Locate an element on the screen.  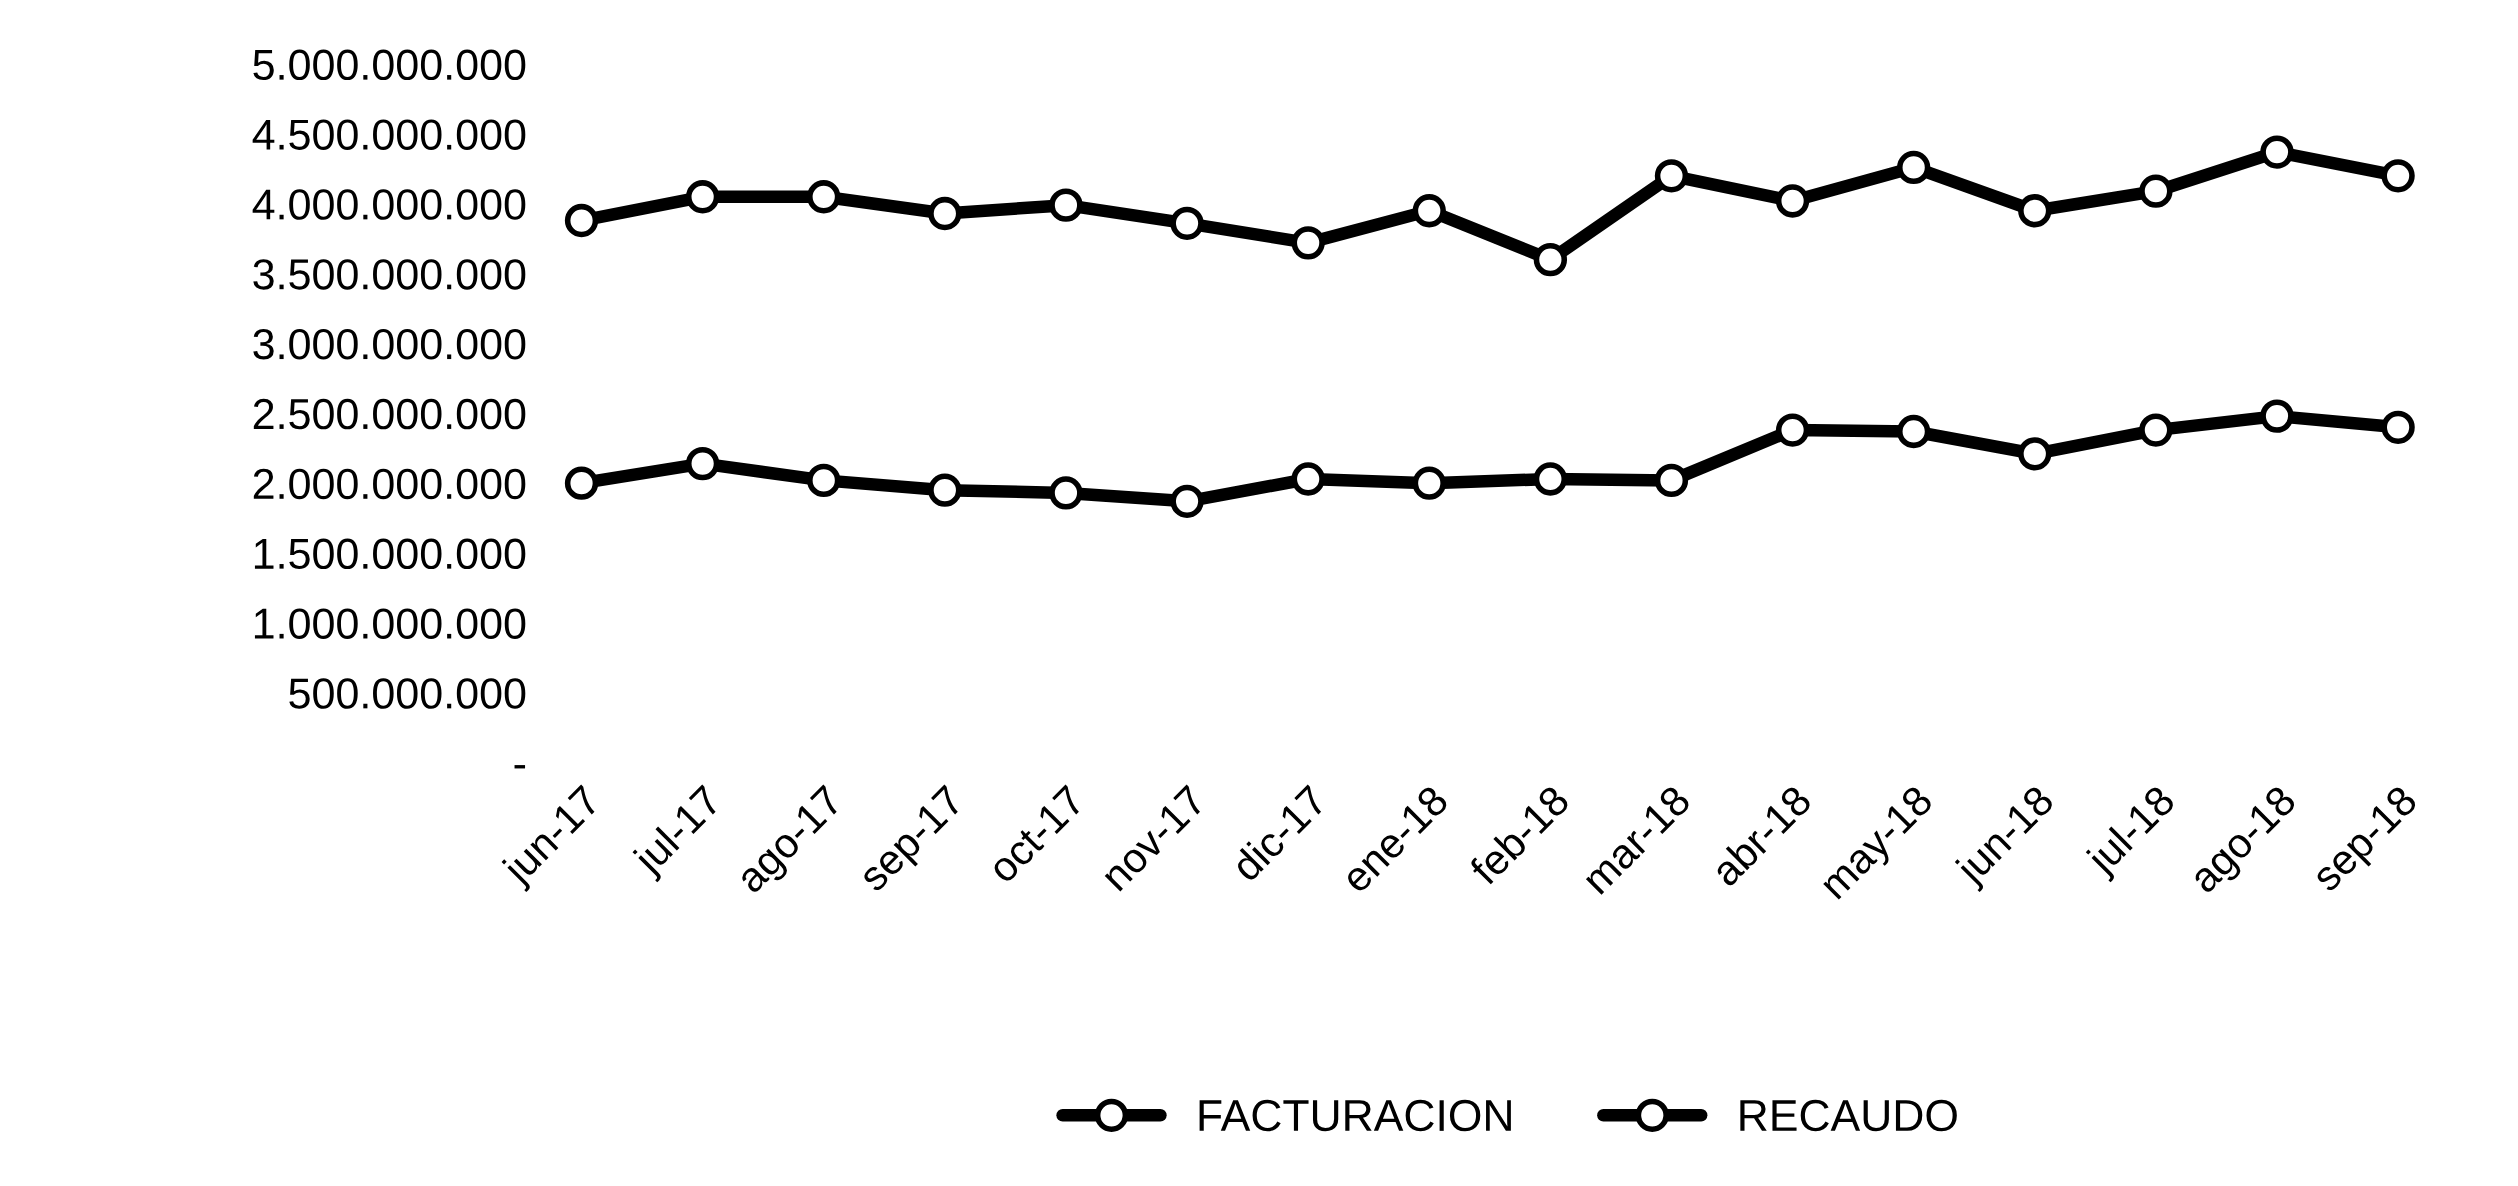
legend-label: RECAUDO is located at coordinates (1848, 1115).